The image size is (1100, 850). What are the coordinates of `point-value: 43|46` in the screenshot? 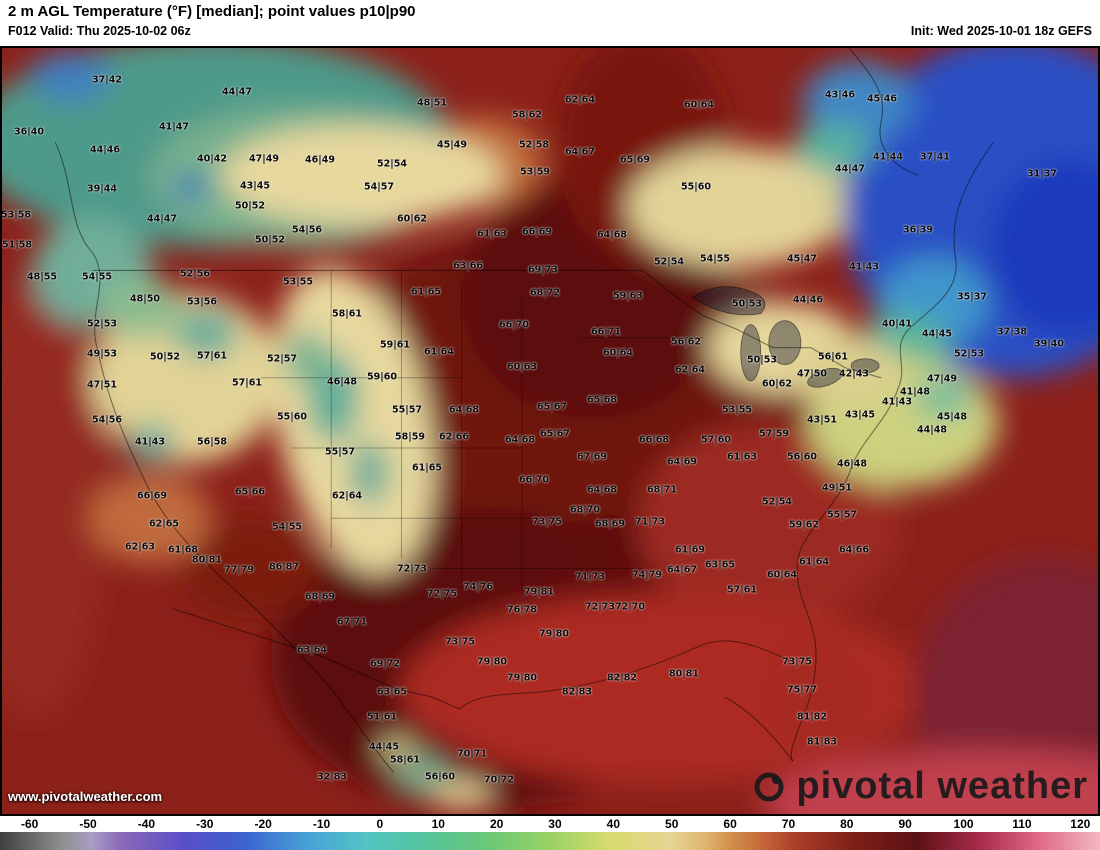 It's located at (840, 95).